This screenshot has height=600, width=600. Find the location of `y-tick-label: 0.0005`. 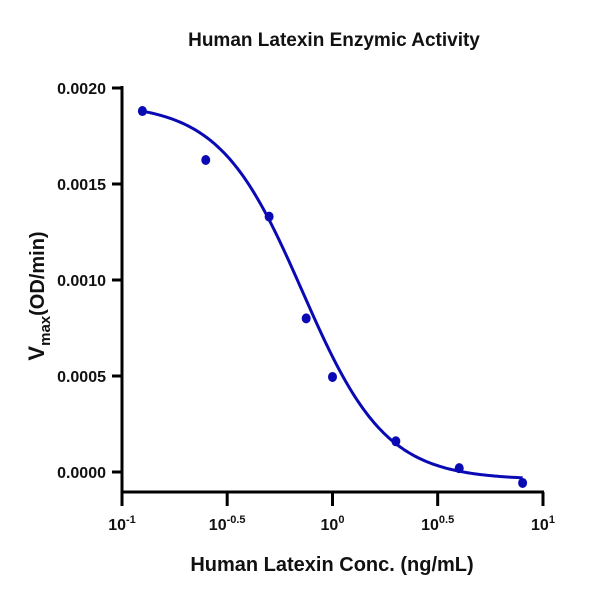

y-tick-label: 0.0005 is located at coordinates (81, 377).